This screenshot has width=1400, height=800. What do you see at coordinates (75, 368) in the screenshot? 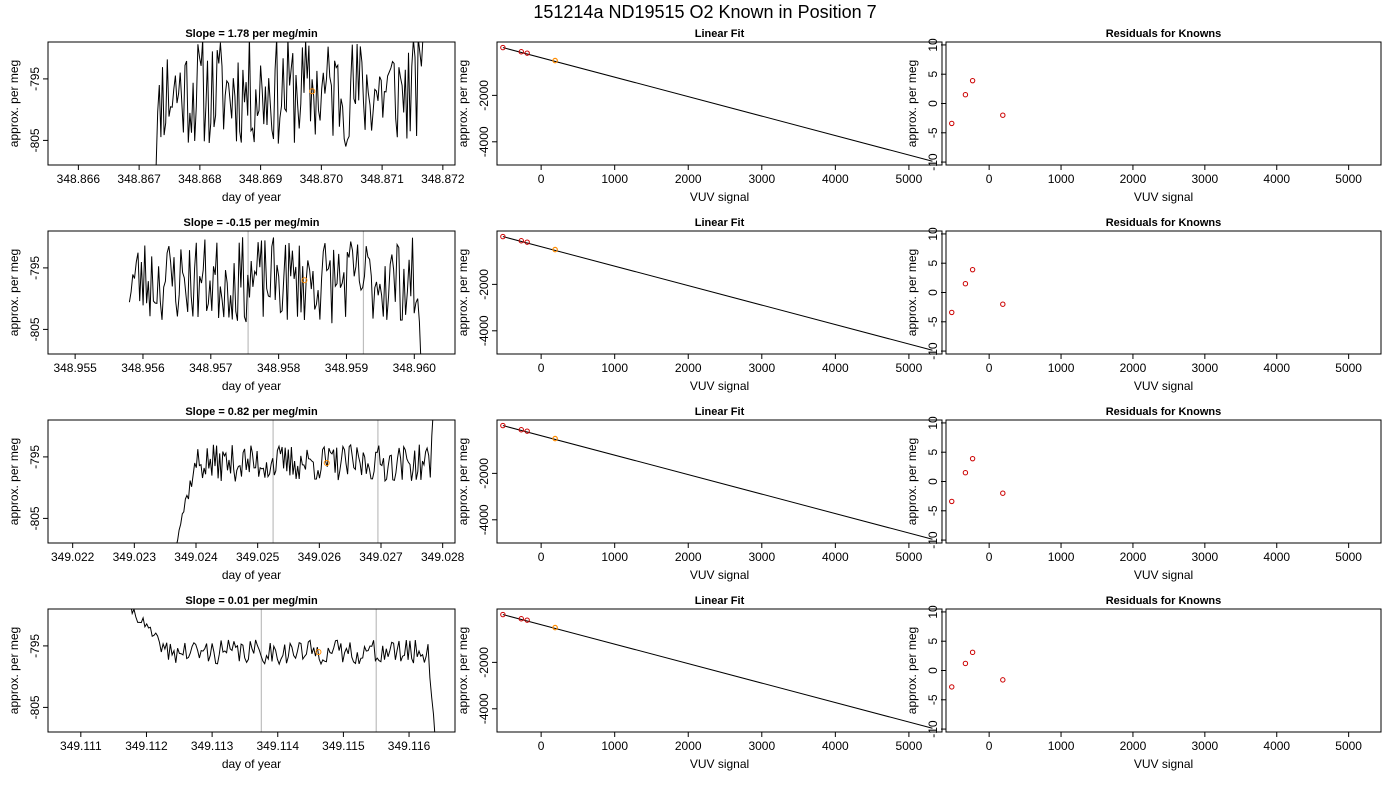
I see `x-tick-label: 348.955` at bounding box center [75, 368].